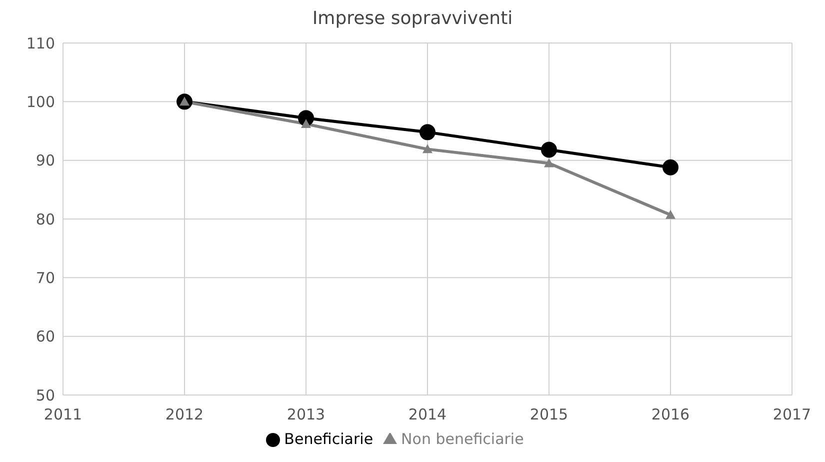  What do you see at coordinates (45, 219) in the screenshot?
I see `y-tick-label: 80` at bounding box center [45, 219].